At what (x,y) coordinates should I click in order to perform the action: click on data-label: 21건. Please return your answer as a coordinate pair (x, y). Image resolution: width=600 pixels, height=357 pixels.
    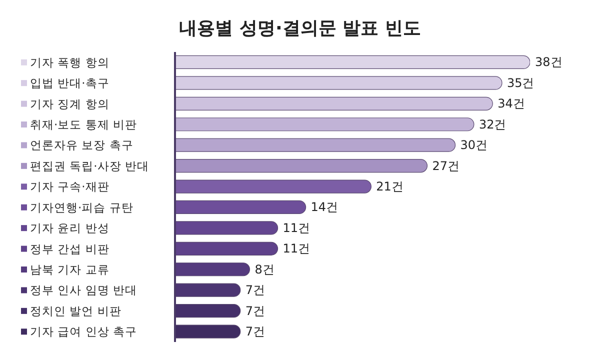
    Looking at the image, I should click on (390, 187).